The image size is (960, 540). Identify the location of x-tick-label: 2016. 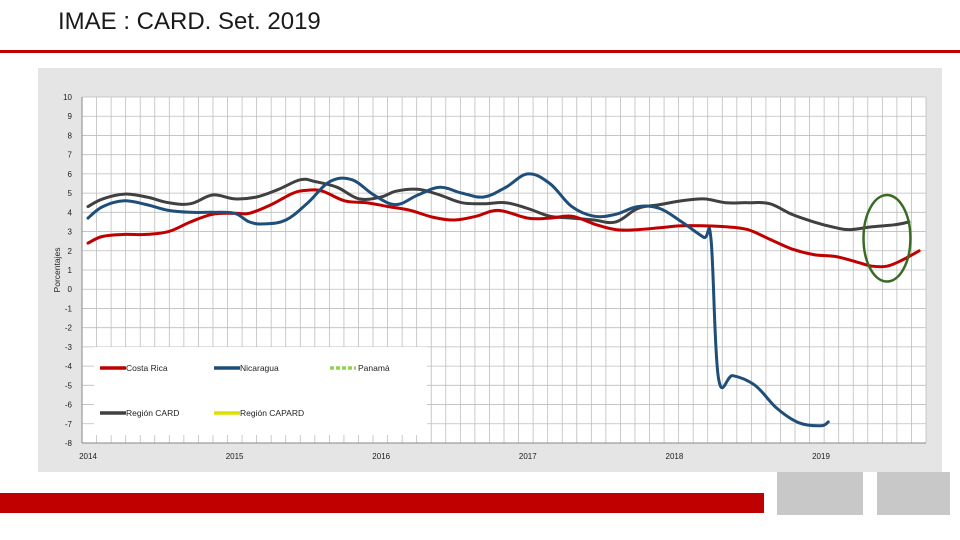
(381, 456).